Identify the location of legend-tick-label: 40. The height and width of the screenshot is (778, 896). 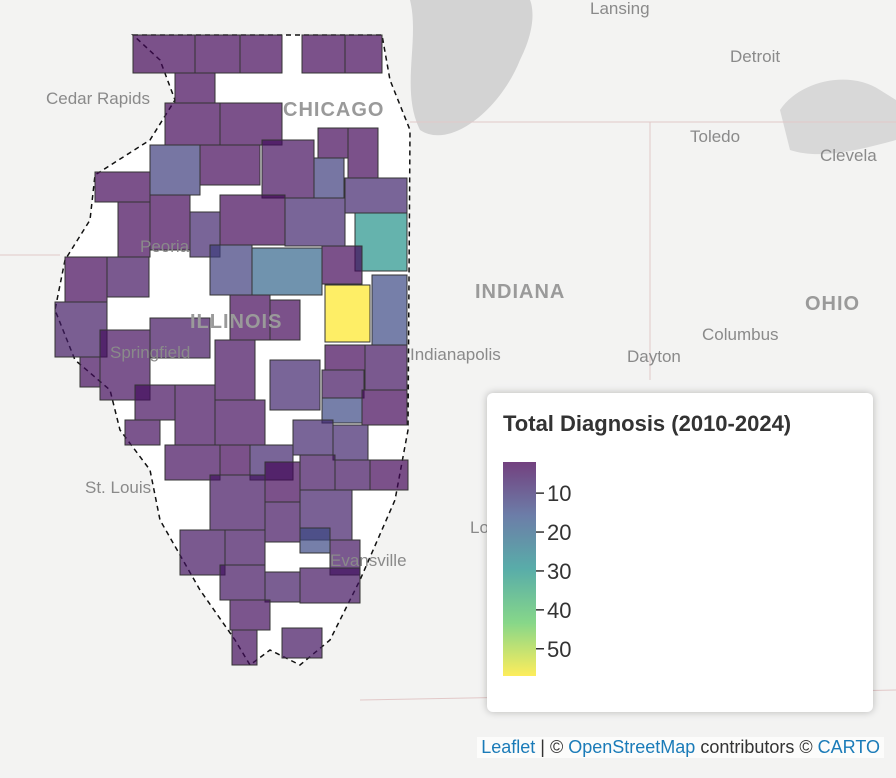
(559, 610).